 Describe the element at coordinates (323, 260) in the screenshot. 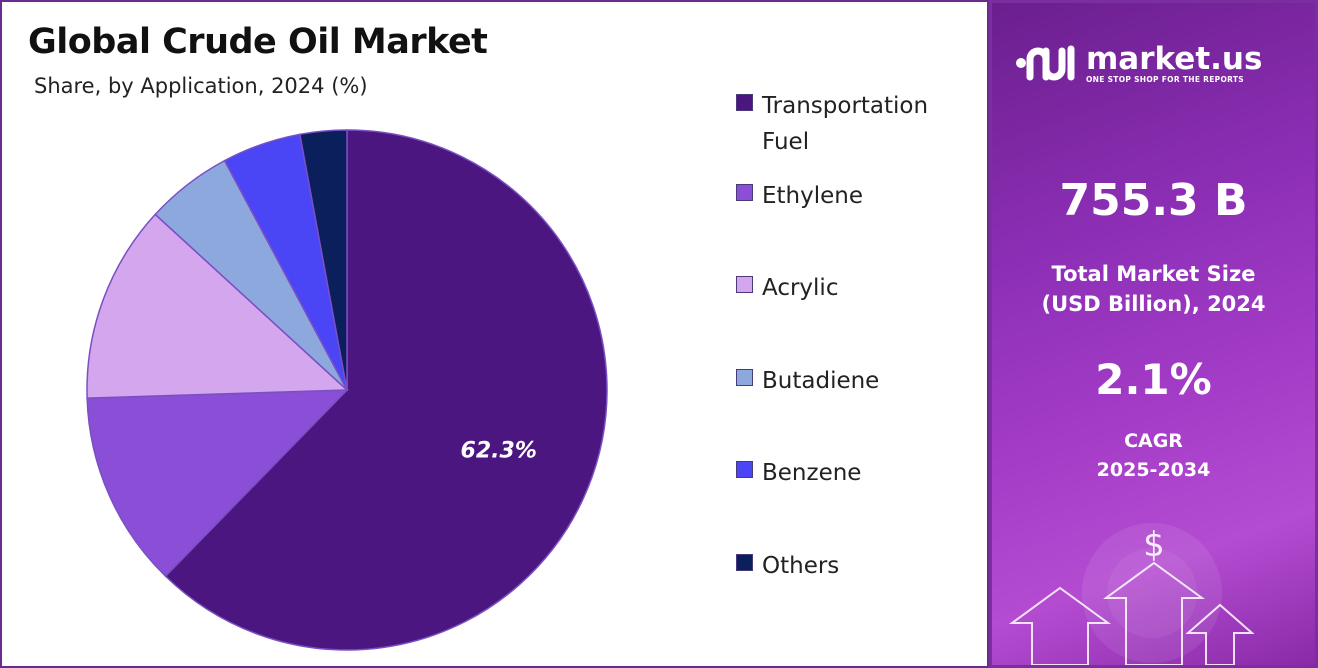

I see `pie-slice-others` at that location.